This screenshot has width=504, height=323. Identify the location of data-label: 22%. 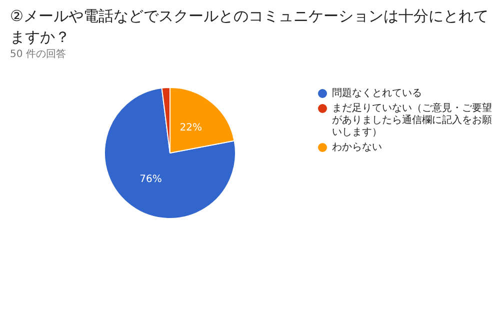
(191, 128).